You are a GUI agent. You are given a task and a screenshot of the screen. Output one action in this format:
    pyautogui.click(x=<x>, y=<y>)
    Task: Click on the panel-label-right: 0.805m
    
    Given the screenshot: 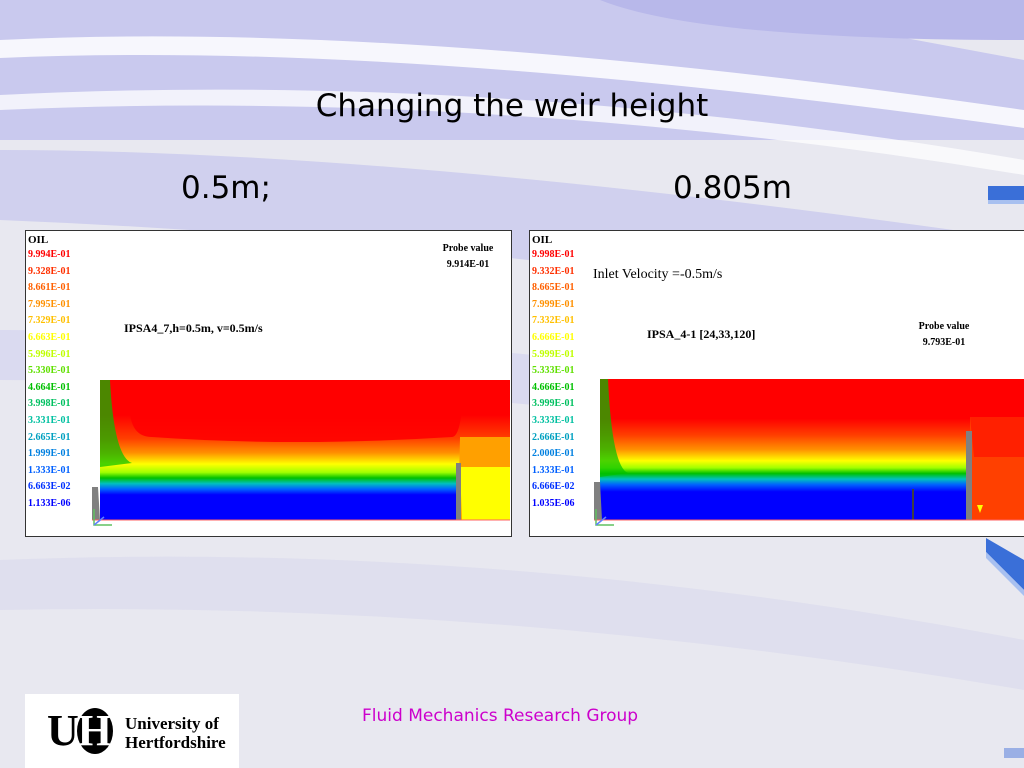 What is the action you would take?
    pyautogui.click(x=732, y=188)
    